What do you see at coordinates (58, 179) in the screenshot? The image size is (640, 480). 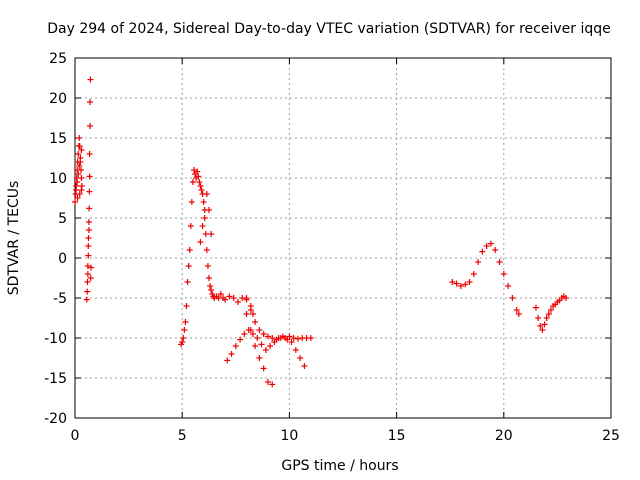 I see `y-tick-label: 10` at bounding box center [58, 179].